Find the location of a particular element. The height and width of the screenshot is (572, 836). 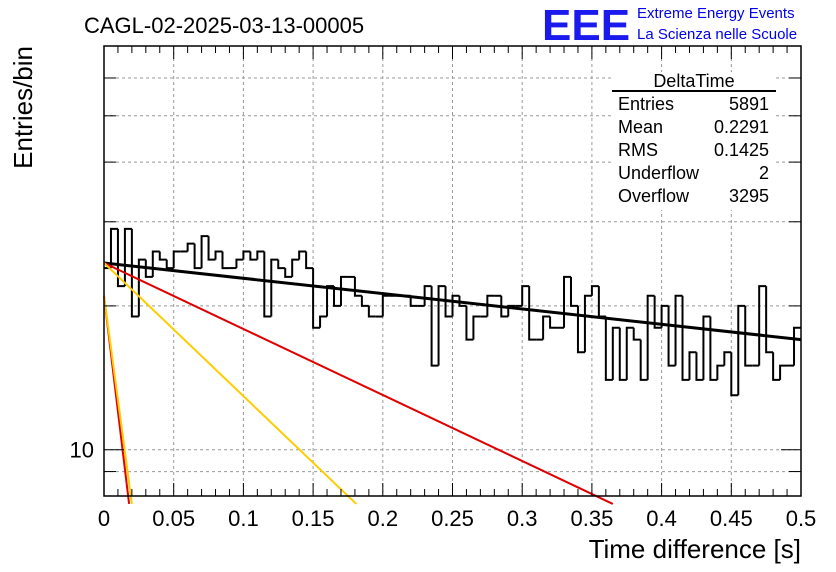

x-axis-title: Time difference [s] is located at coordinates (695, 549).